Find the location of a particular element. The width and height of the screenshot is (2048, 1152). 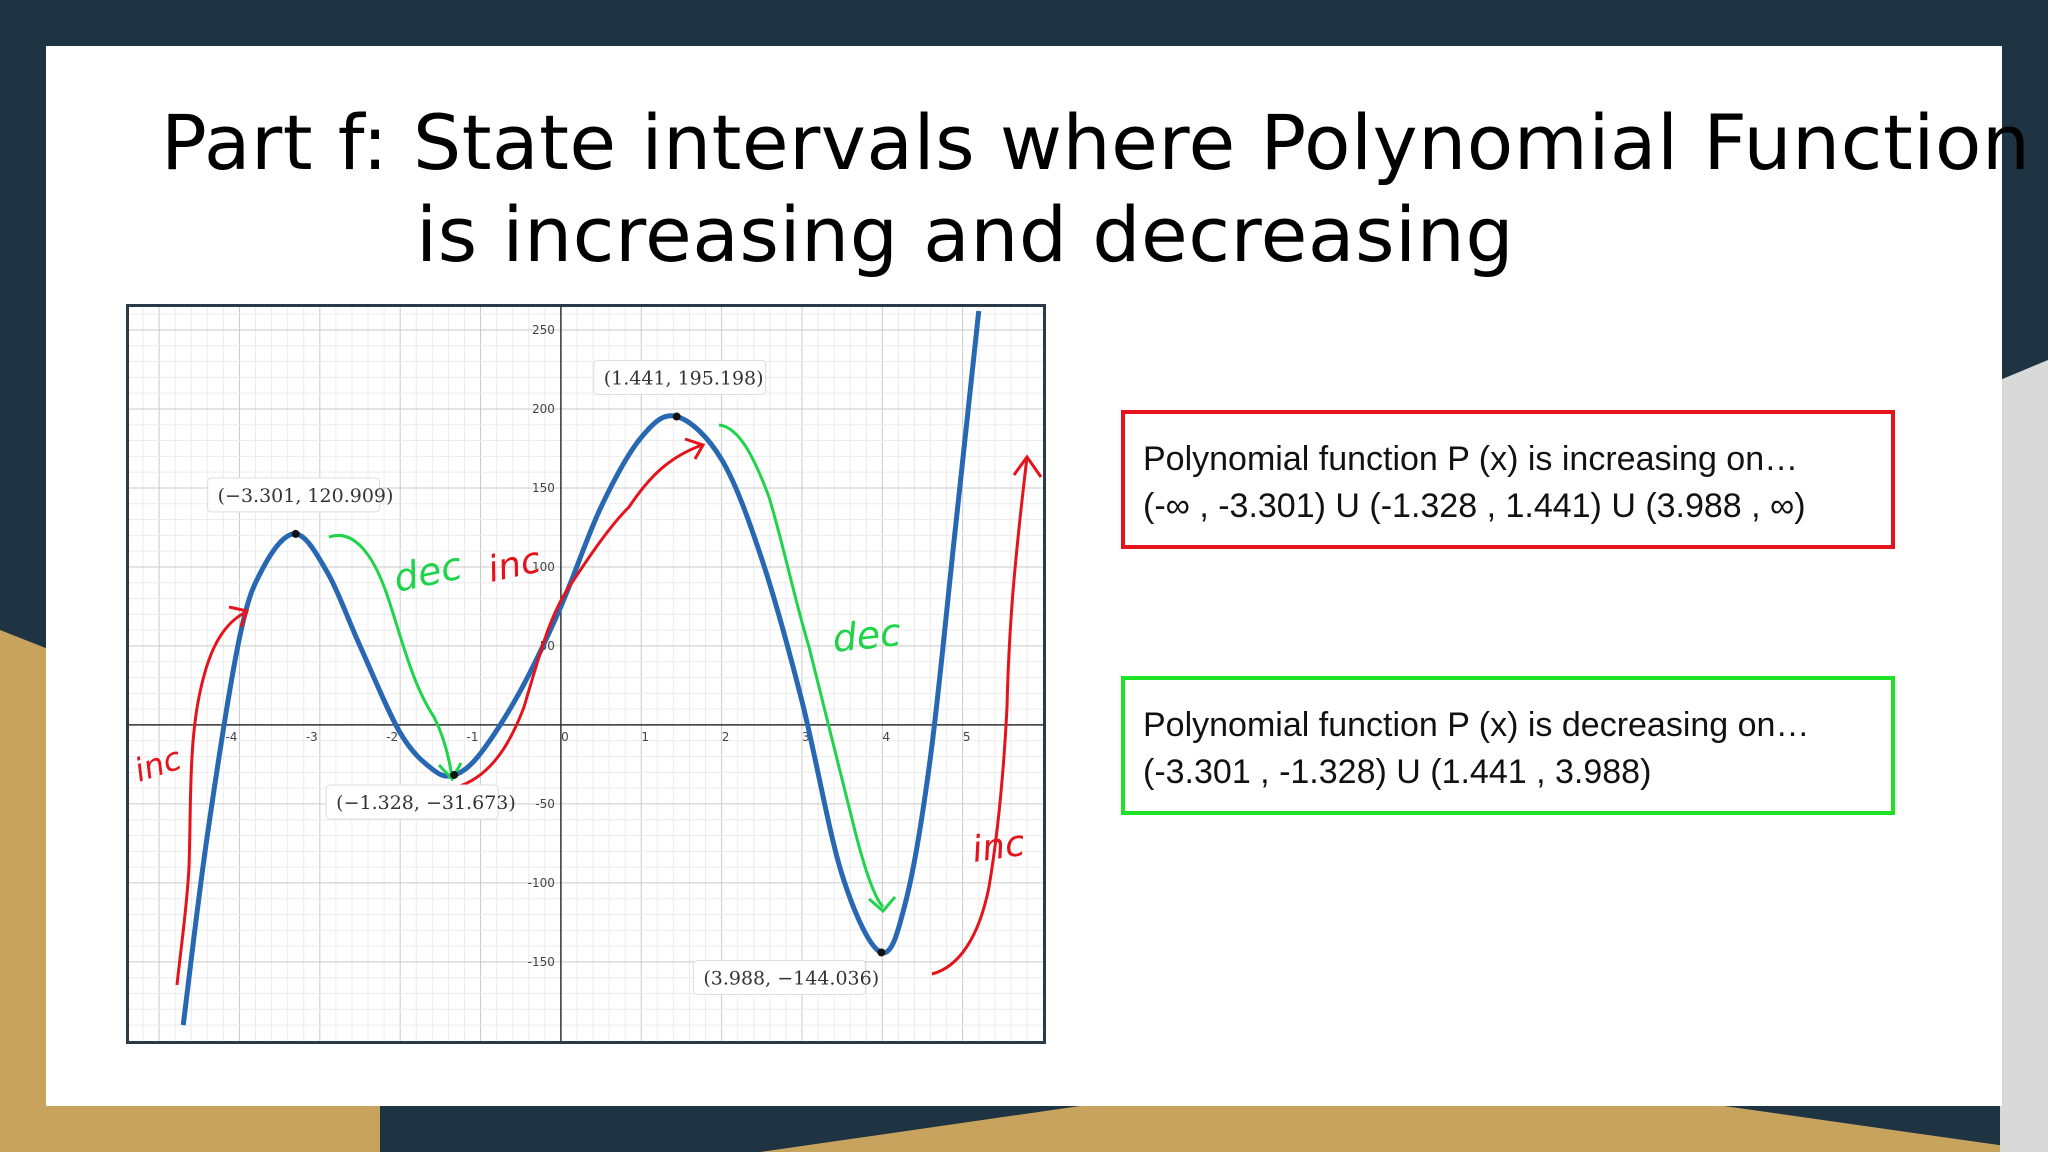

x-tick-label: 3 is located at coordinates (806, 737).